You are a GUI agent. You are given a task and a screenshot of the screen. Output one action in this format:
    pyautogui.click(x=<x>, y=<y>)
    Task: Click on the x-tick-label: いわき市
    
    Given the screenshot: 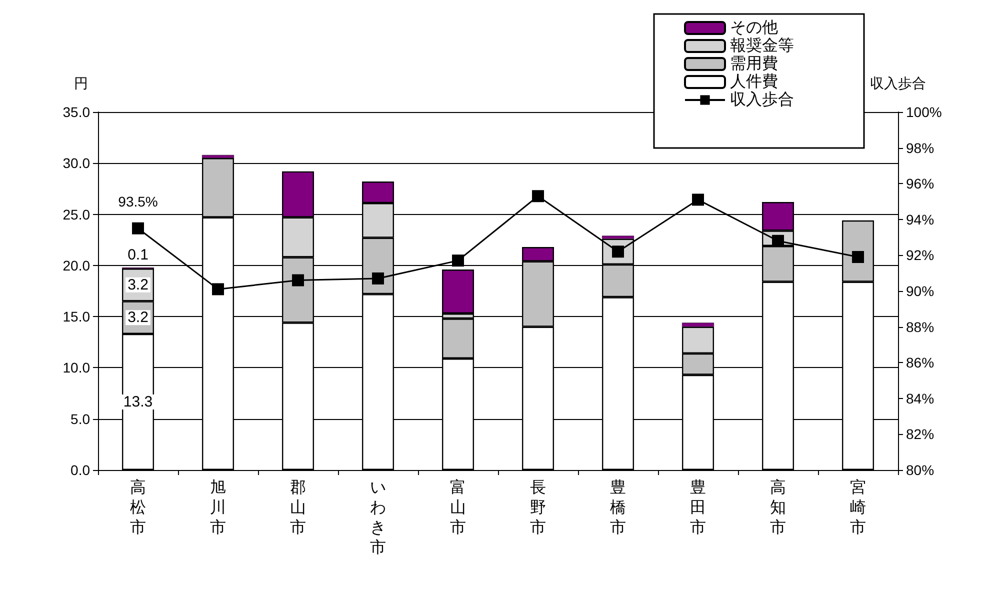 What is the action you would take?
    pyautogui.click(x=378, y=518)
    